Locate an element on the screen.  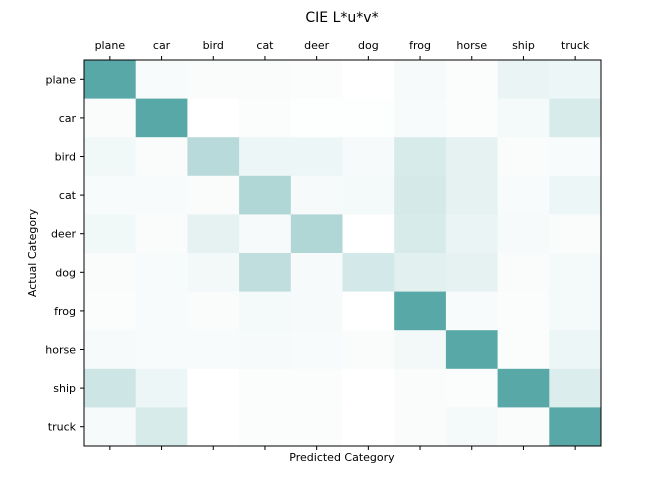
heatmap-cell-deer-bird is located at coordinates (213, 234).